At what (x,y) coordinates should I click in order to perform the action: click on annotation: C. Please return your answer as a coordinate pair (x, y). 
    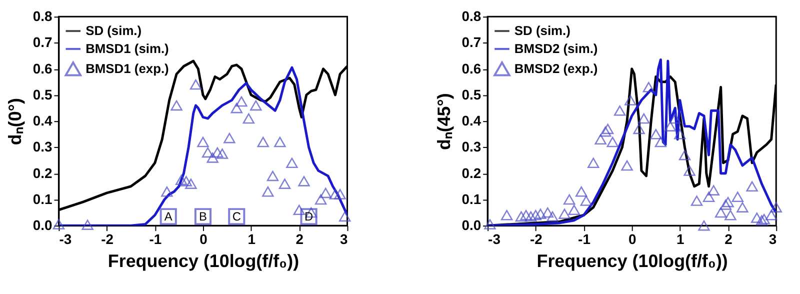
    Looking at the image, I should click on (237, 217).